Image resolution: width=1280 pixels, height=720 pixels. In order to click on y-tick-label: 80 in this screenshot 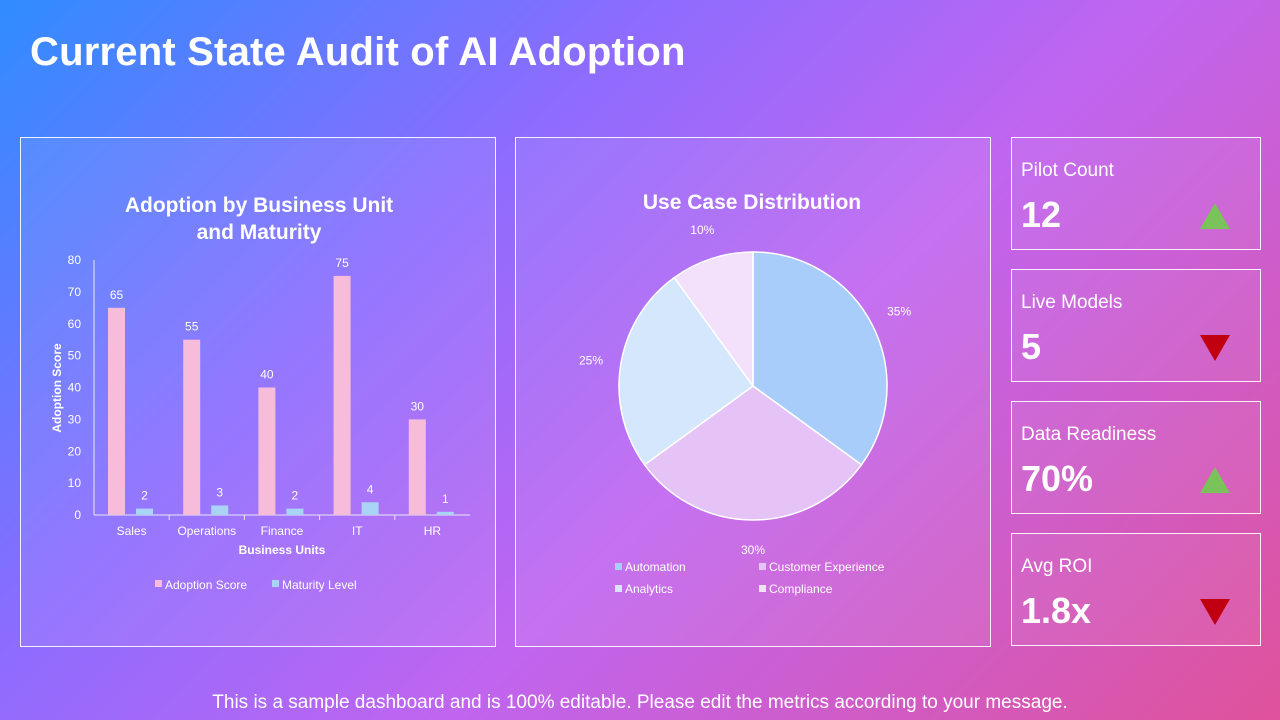, I will do `click(75, 260)`.